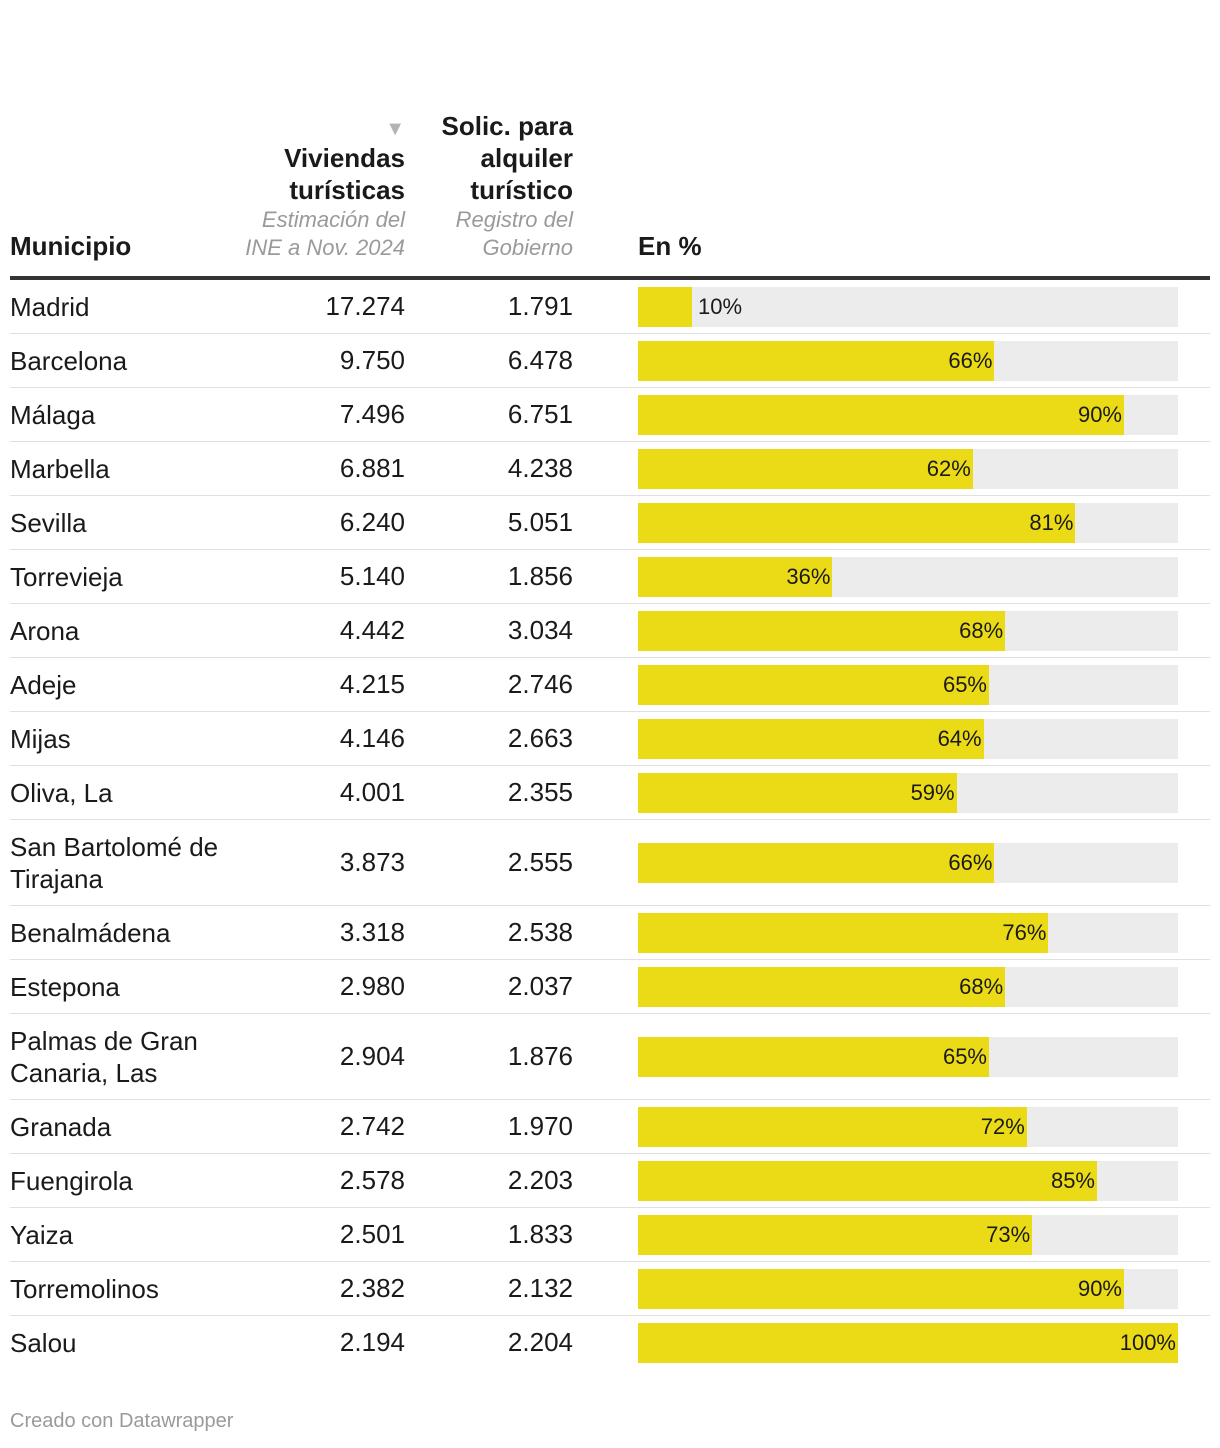 The image size is (1220, 1448). Describe the element at coordinates (540, 932) in the screenshot. I see `cell-solicitudes: 2.538` at that location.